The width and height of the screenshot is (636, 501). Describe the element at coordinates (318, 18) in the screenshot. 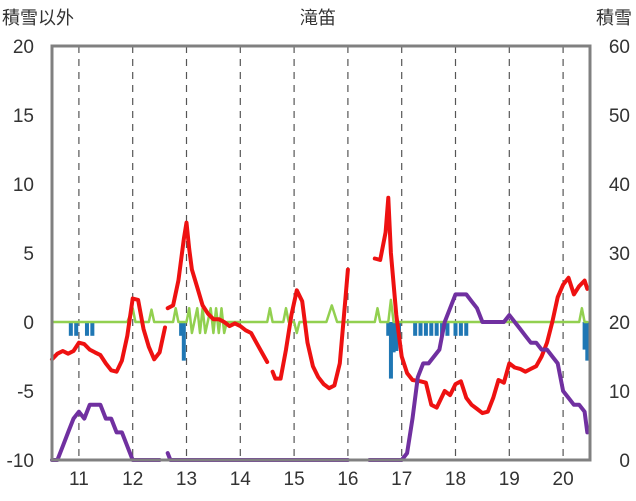

I see `chart-title: 滝笛` at that location.